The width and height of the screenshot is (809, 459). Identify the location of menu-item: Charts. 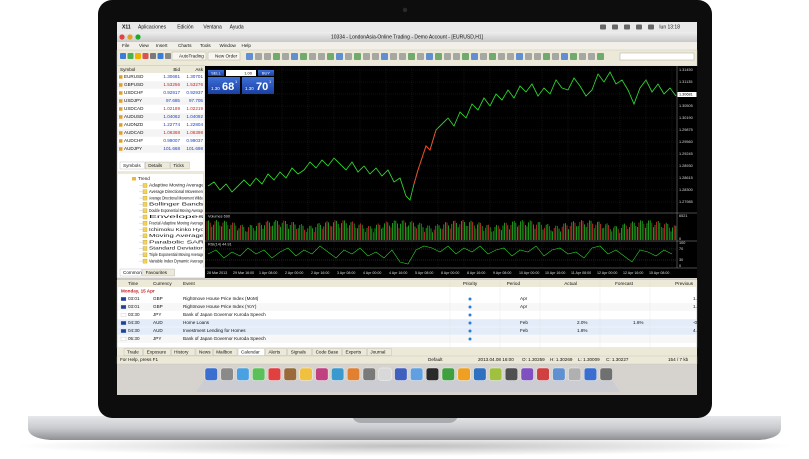
(185, 45).